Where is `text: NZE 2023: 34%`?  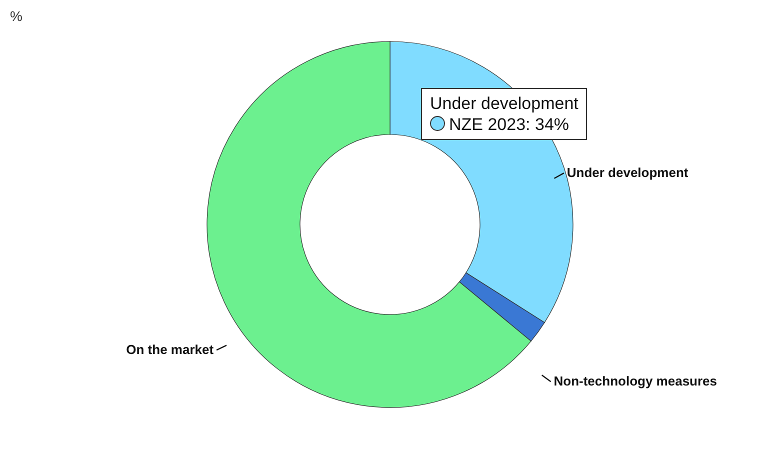 text: NZE 2023: 34% is located at coordinates (509, 124).